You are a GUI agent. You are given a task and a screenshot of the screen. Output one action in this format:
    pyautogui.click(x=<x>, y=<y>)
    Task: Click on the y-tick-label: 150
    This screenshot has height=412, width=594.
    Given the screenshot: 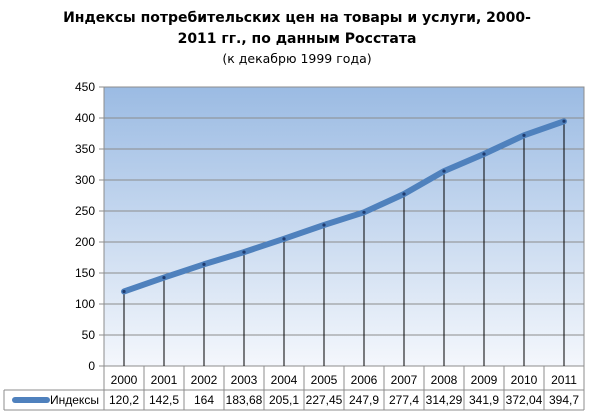 What is the action you would take?
    pyautogui.click(x=85, y=273)
    